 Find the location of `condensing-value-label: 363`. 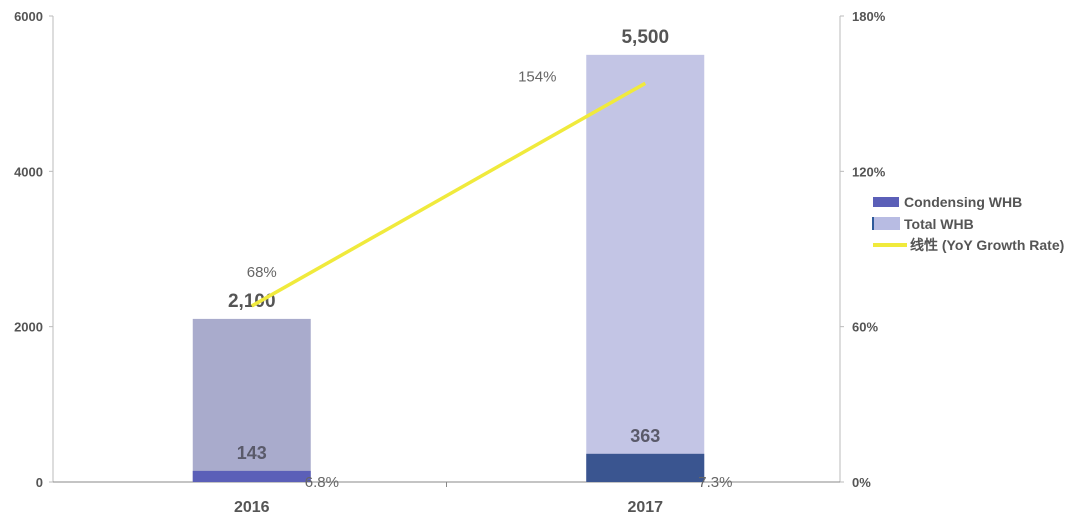

condensing-value-label: 363 is located at coordinates (645, 436).